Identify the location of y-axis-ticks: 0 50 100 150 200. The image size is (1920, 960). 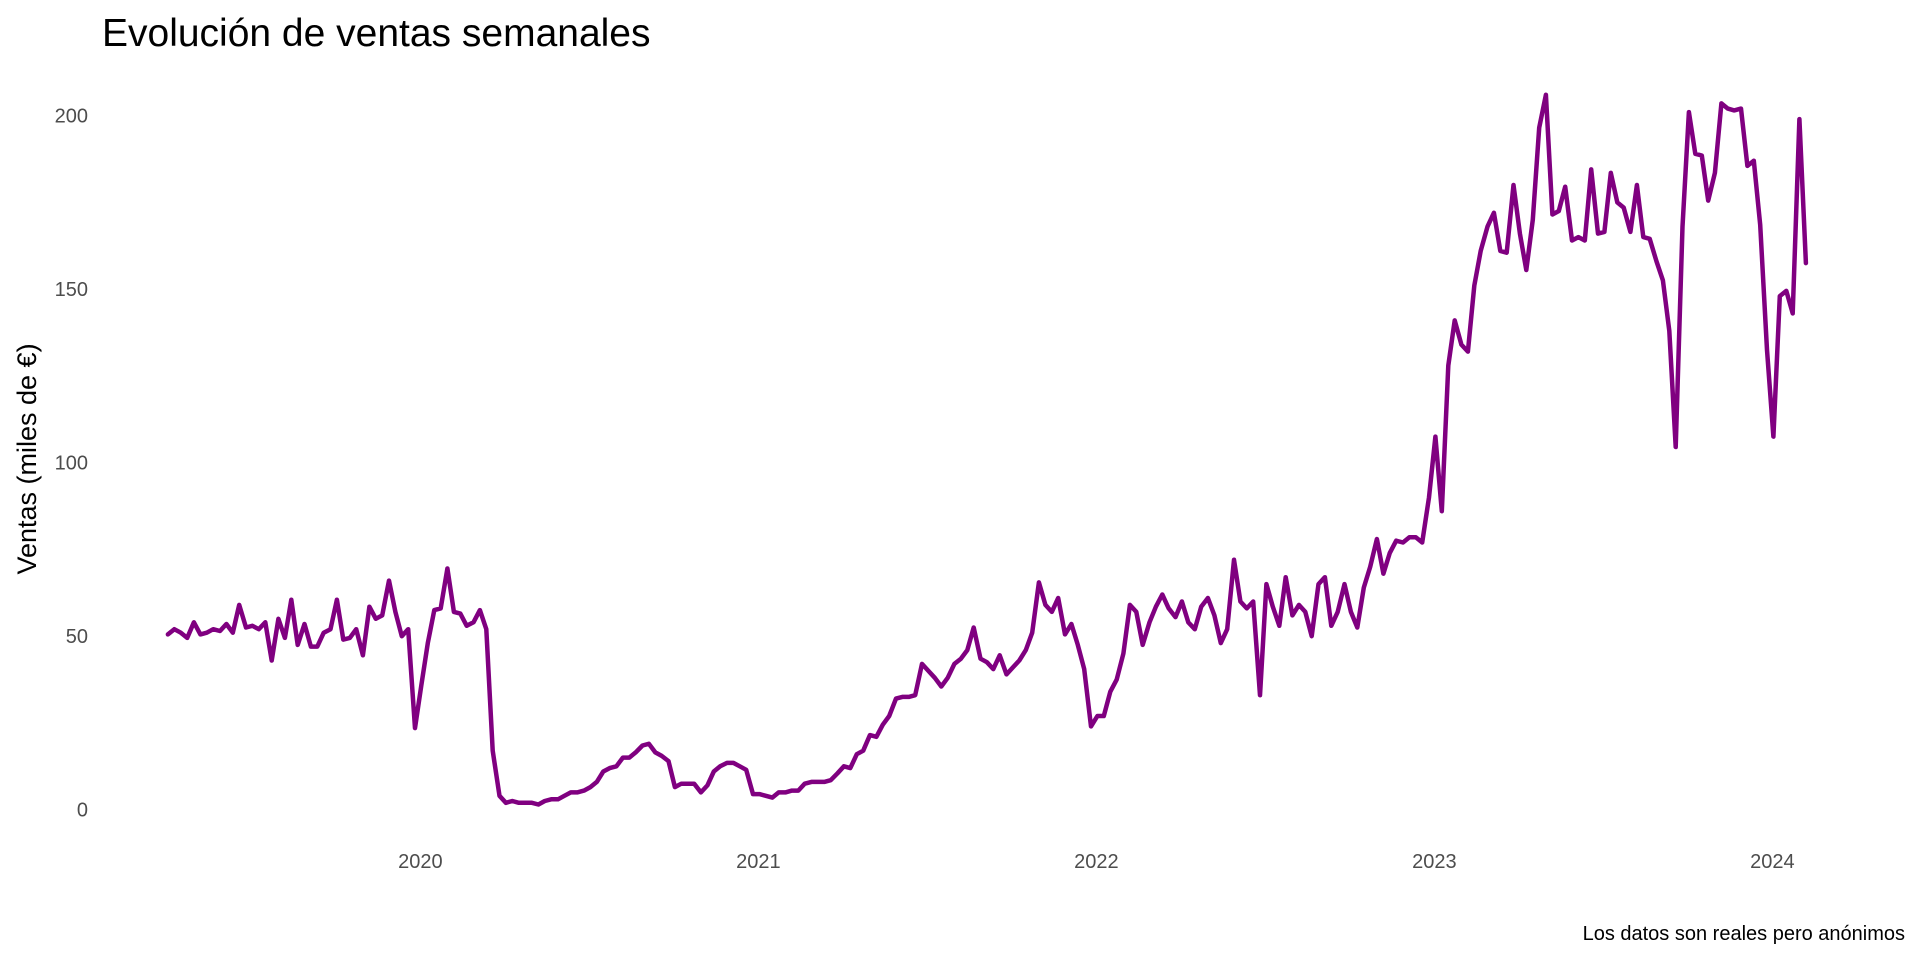
(71, 464).